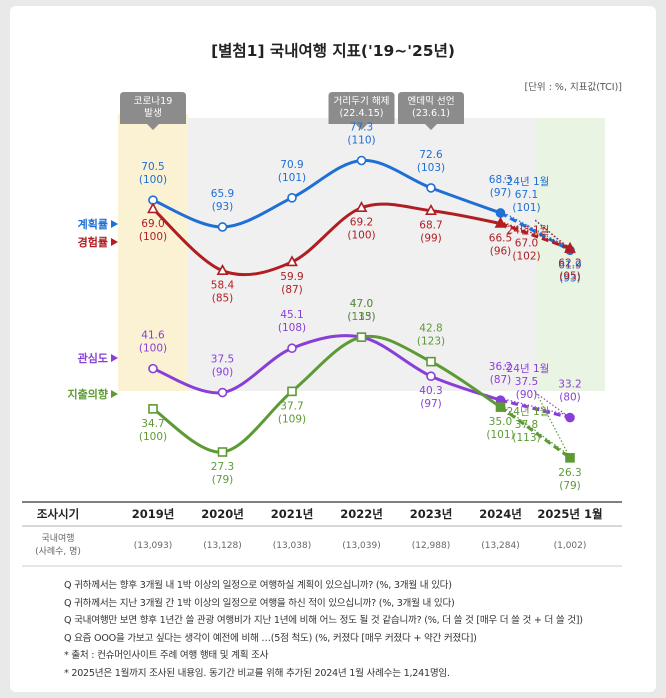 This screenshot has width=666, height=698. I want to click on annotation-text: 거리두기 해제, so click(361, 101).